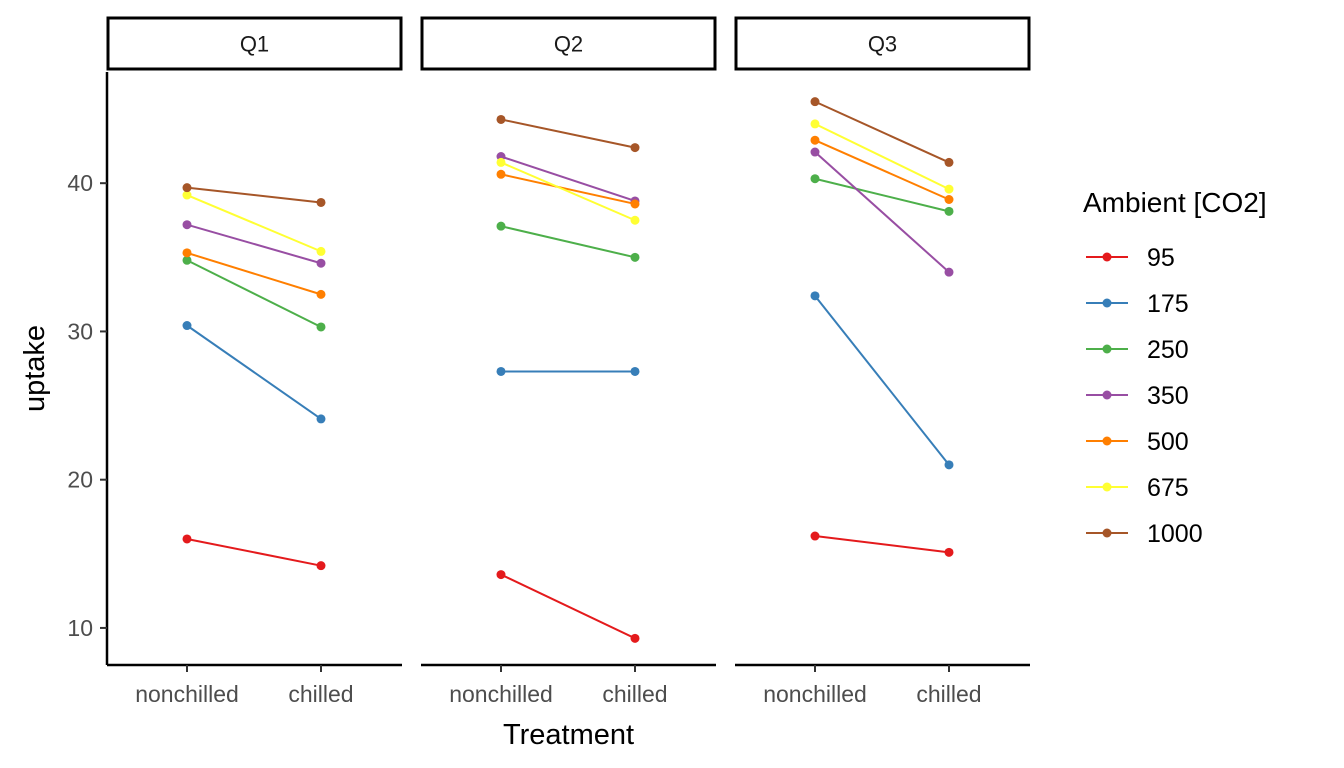 This screenshot has height=768, width=1344. What do you see at coordinates (80, 628) in the screenshot?
I see `y-tick-label: 10` at bounding box center [80, 628].